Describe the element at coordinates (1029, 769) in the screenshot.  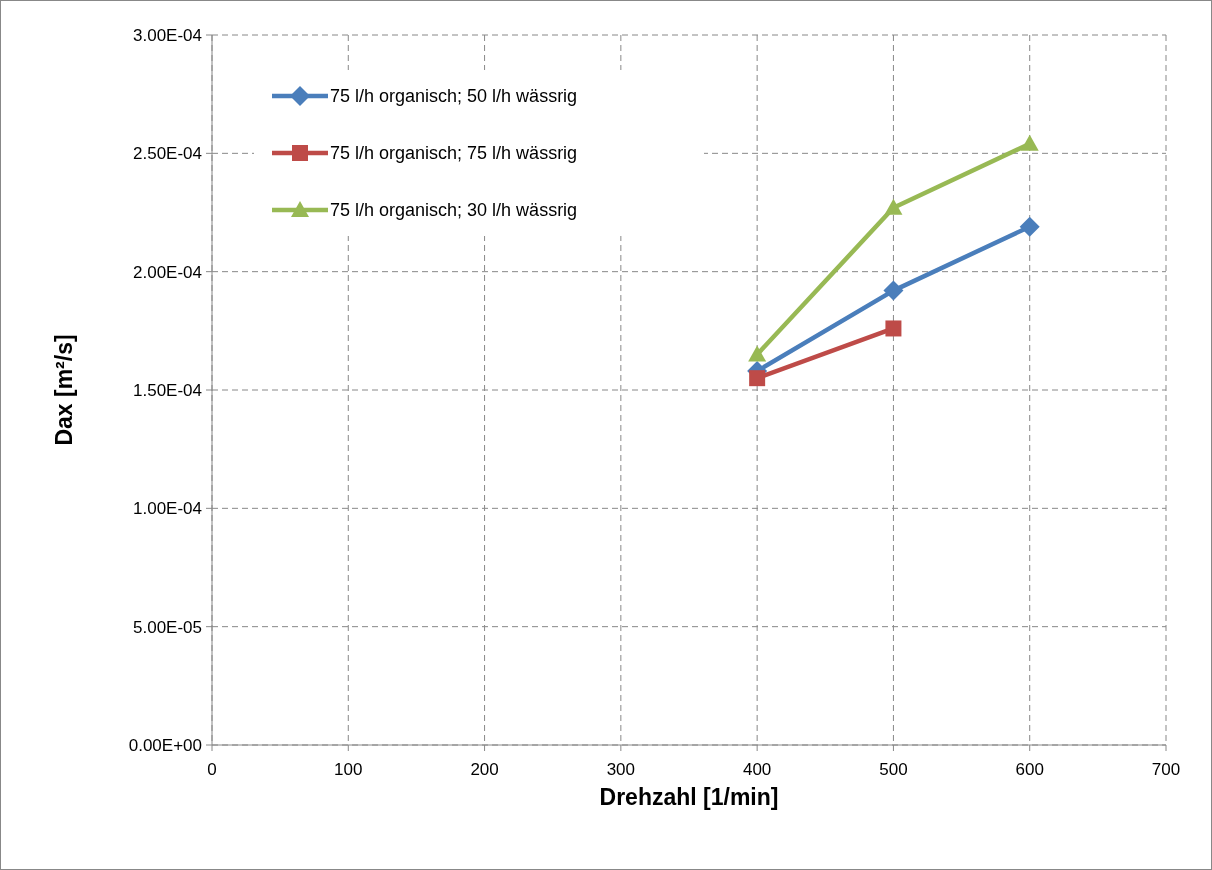
I see `x-tick-label: 600` at that location.